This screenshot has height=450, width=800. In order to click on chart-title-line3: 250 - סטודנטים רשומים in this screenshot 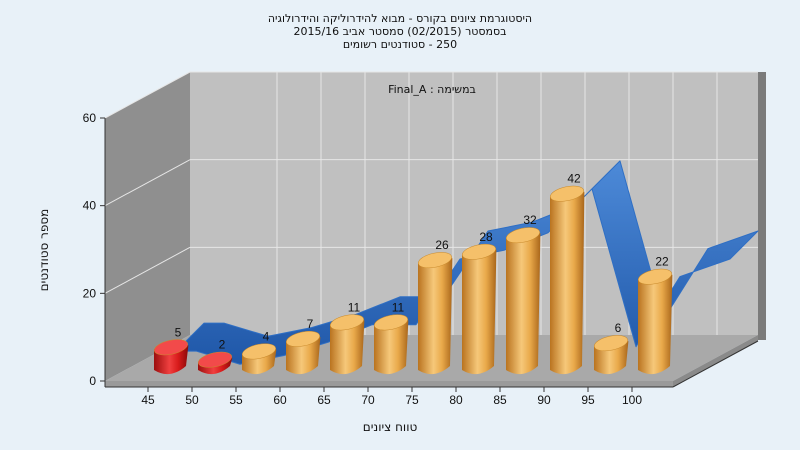, I will do `click(400, 44)`.